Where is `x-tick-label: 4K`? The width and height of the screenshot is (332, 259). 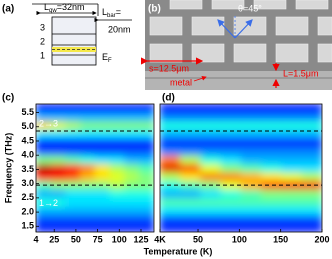
x-tick-label: 4K is located at coordinates (160, 239).